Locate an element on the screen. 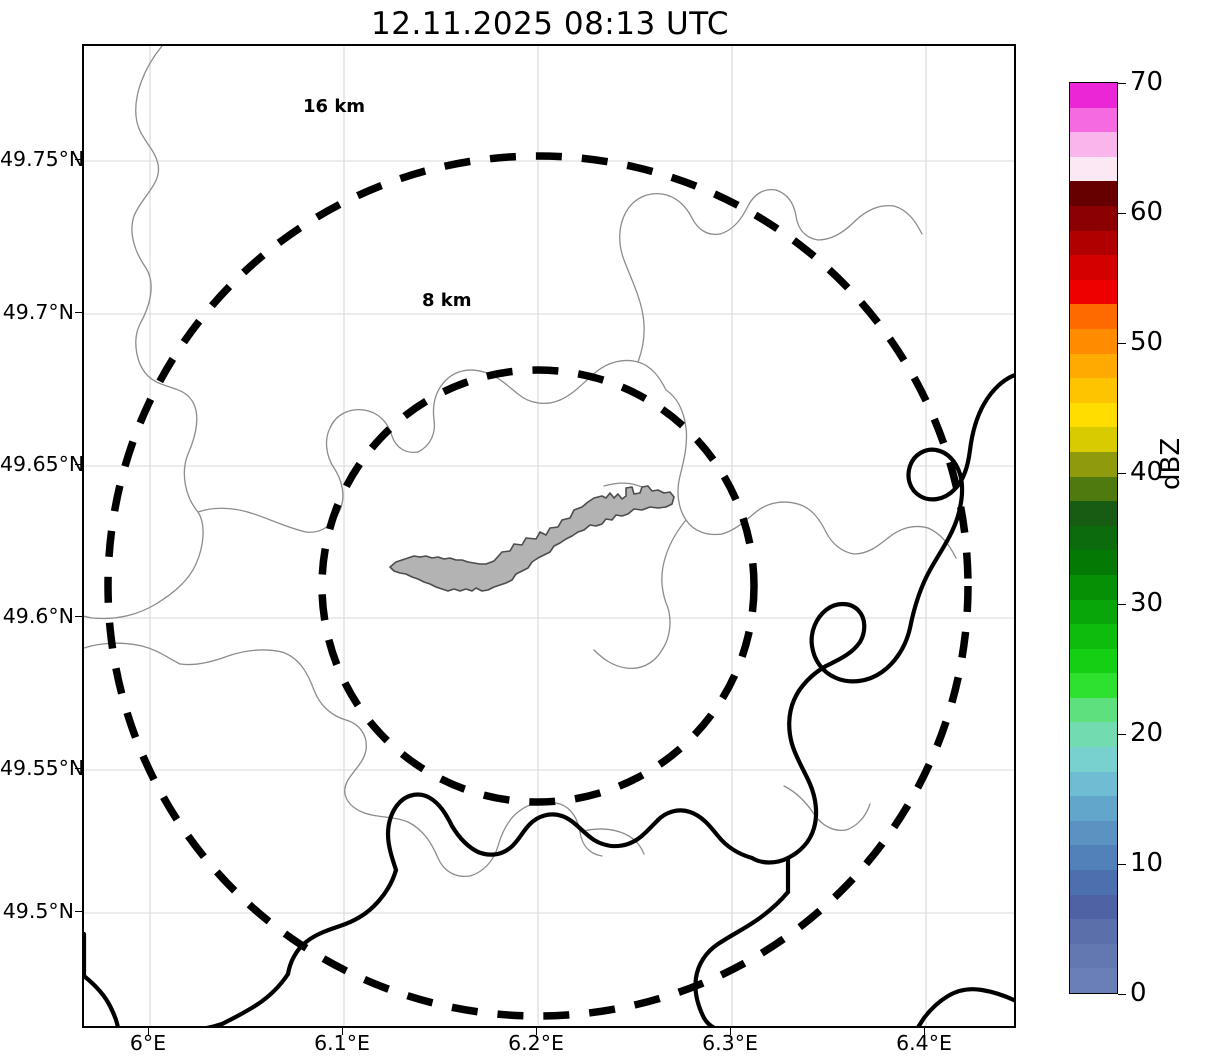 This screenshot has width=1207, height=1064. ytick-label-496: 49.6°N is located at coordinates (38, 616).